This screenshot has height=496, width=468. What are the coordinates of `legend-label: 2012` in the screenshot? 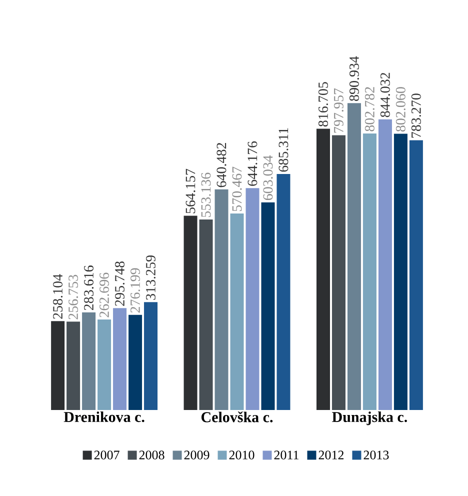 It's located at (331, 455).